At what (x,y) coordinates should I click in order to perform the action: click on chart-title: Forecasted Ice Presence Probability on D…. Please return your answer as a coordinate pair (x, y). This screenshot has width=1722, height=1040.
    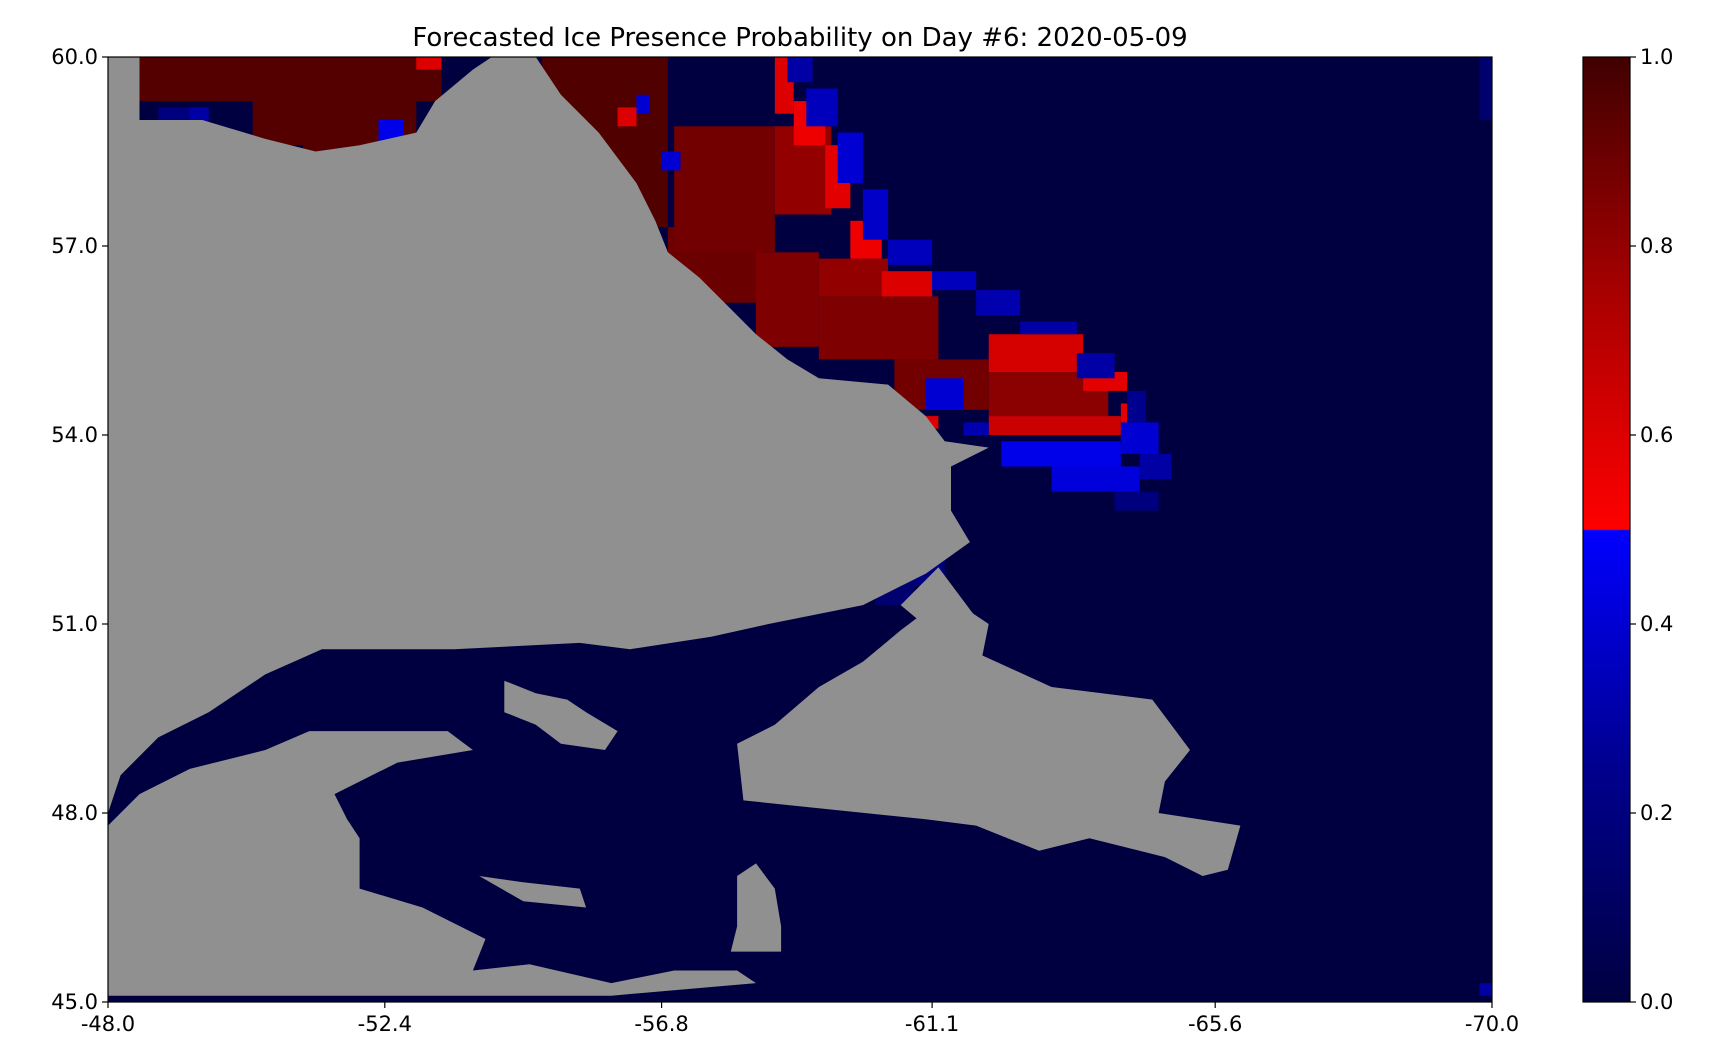
    Looking at the image, I should click on (799, 38).